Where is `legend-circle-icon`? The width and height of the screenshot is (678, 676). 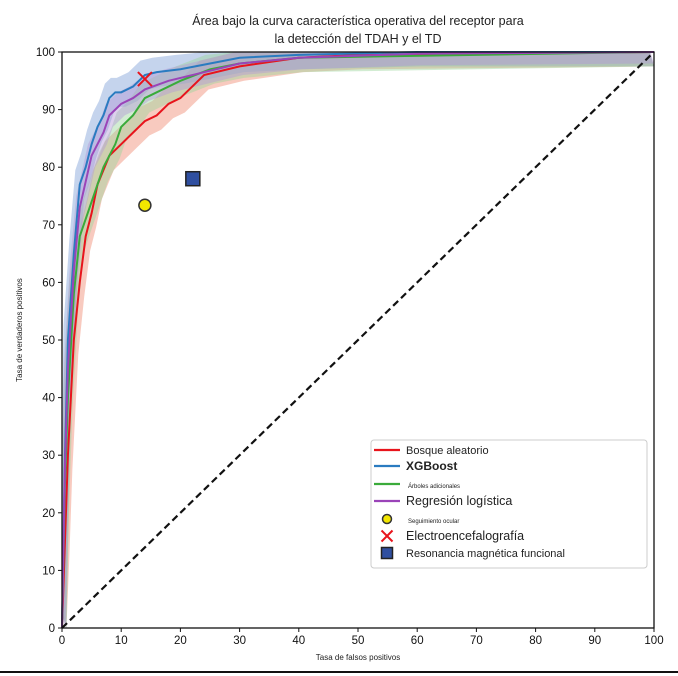 legend-circle-icon is located at coordinates (387, 519).